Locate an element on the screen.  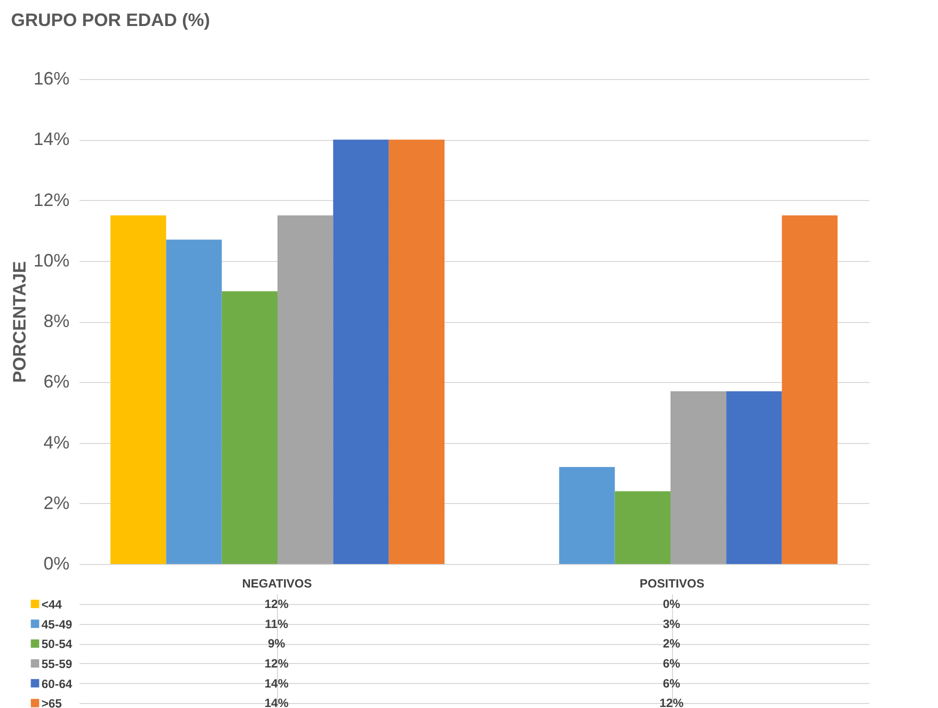
y-axis-title: PORCENTAJE is located at coordinates (19, 322).